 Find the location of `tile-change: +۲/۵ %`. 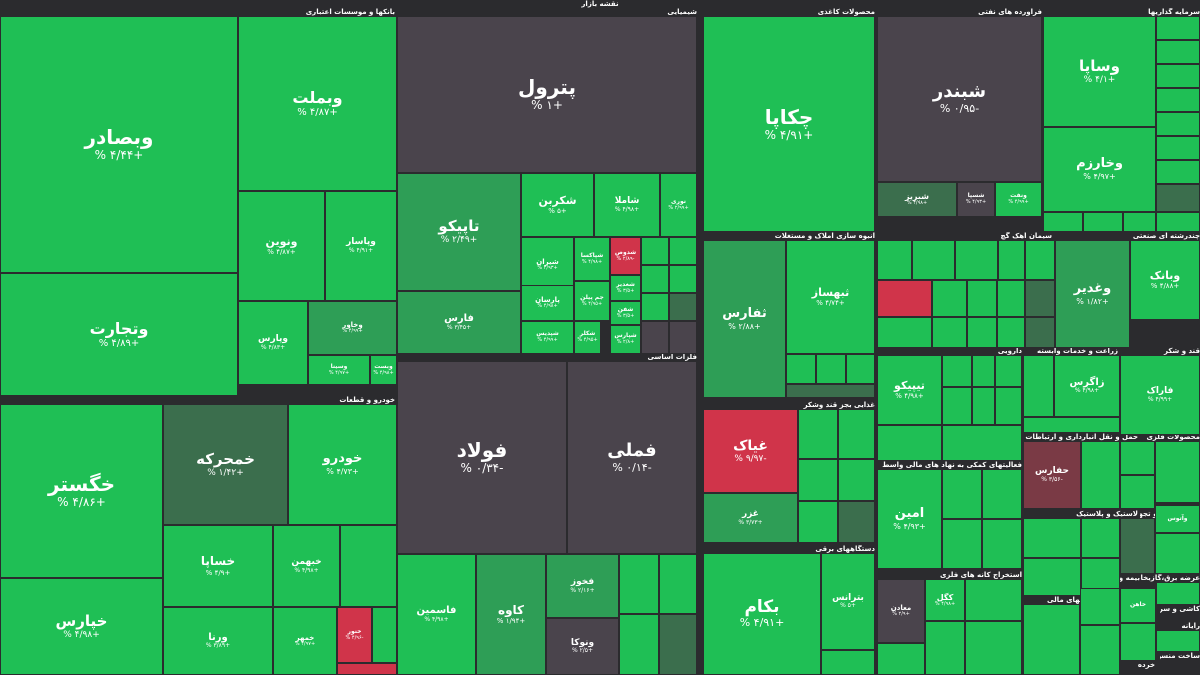

tile-change: +۲/۵ % is located at coordinates (582, 651).